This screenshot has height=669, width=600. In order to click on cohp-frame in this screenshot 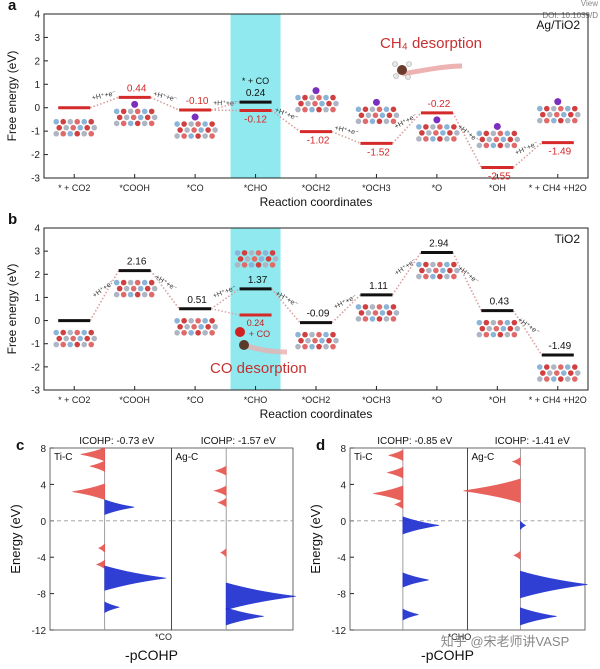, I will do `click(232, 539)`.